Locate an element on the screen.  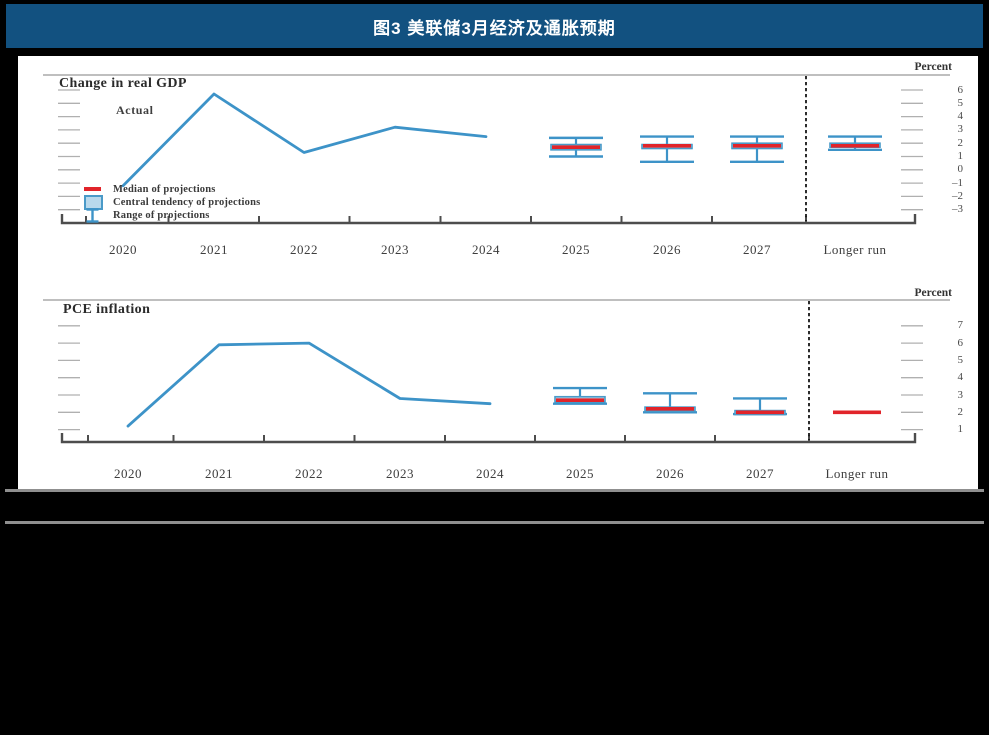
gdp-actual-label: Actual is located at coordinates (135, 110).